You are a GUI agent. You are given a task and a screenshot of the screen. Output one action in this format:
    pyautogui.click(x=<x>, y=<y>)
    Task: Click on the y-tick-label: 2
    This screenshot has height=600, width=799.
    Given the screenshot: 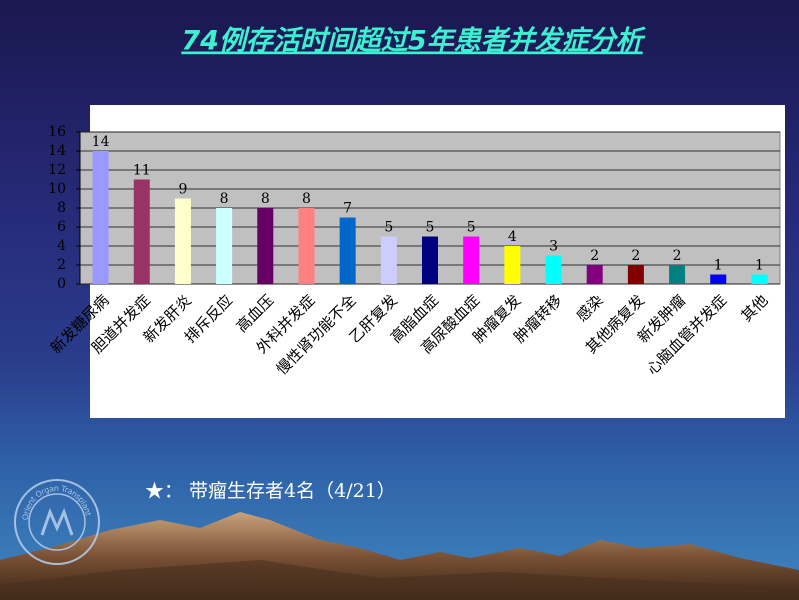 What is the action you would take?
    pyautogui.click(x=61, y=265)
    